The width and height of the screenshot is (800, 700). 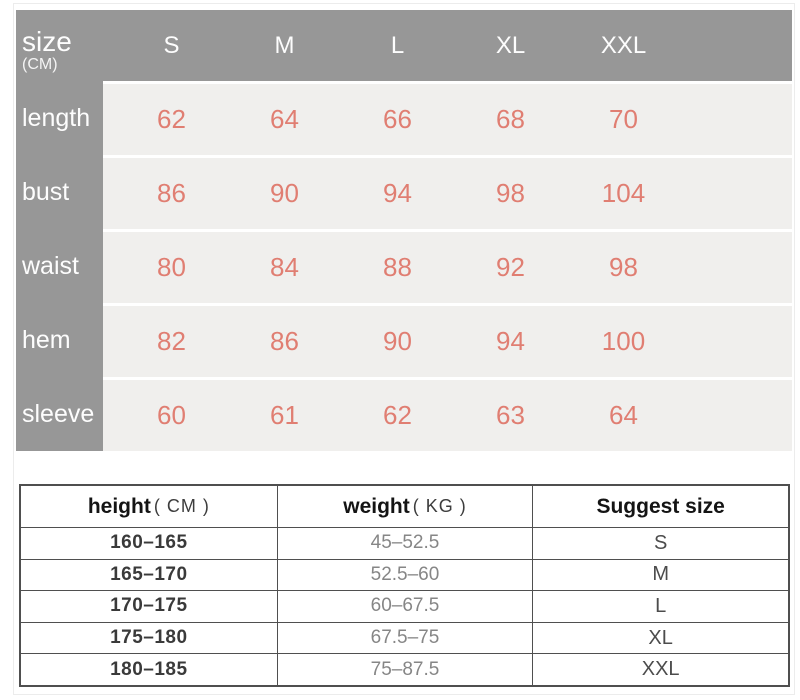 What do you see at coordinates (397, 119) in the screenshot?
I see `cell-value: 66` at bounding box center [397, 119].